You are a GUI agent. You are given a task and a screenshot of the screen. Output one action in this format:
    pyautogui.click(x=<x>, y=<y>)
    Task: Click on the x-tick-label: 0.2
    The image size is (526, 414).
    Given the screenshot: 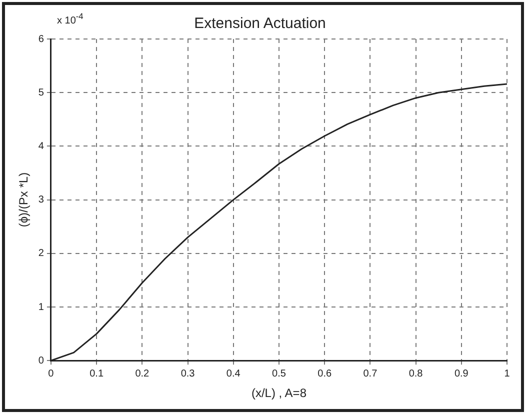 What is the action you would take?
    pyautogui.click(x=142, y=374)
    